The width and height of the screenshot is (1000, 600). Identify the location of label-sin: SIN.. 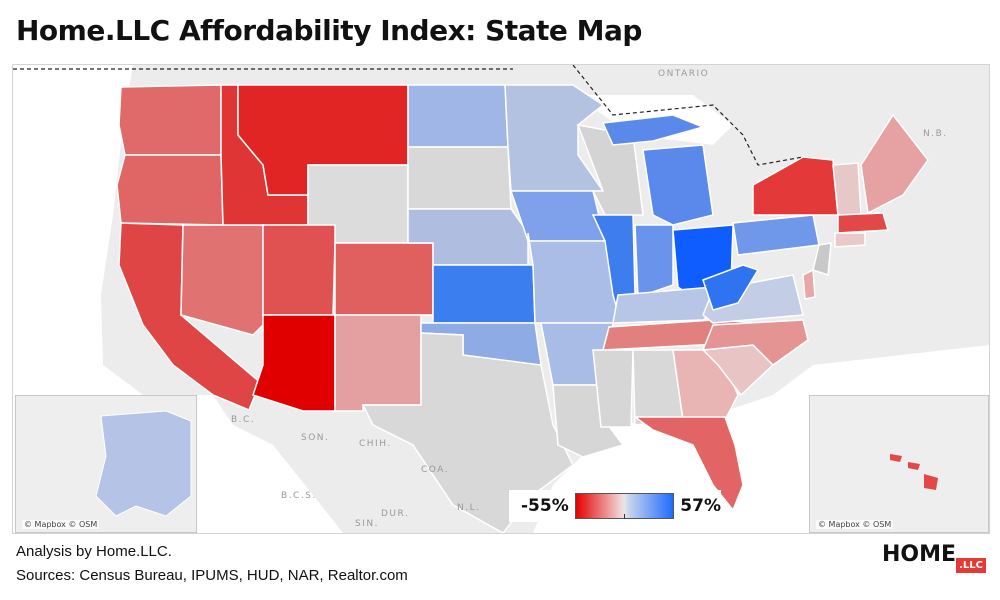
(367, 524).